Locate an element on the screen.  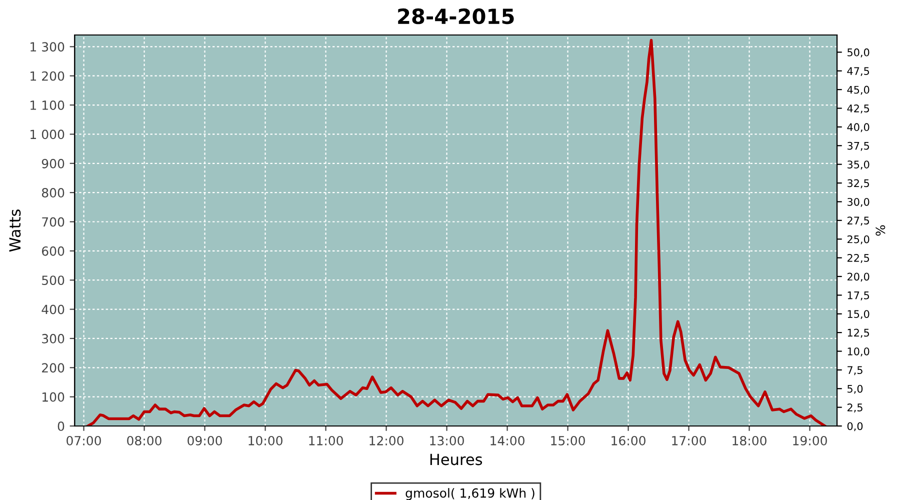
y2-tick-label: 22,5 is located at coordinates (858, 258).